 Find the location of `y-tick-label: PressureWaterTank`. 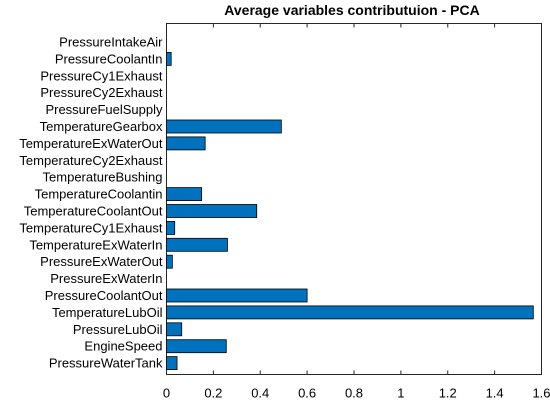

y-tick-label: PressureWaterTank is located at coordinates (106, 363).